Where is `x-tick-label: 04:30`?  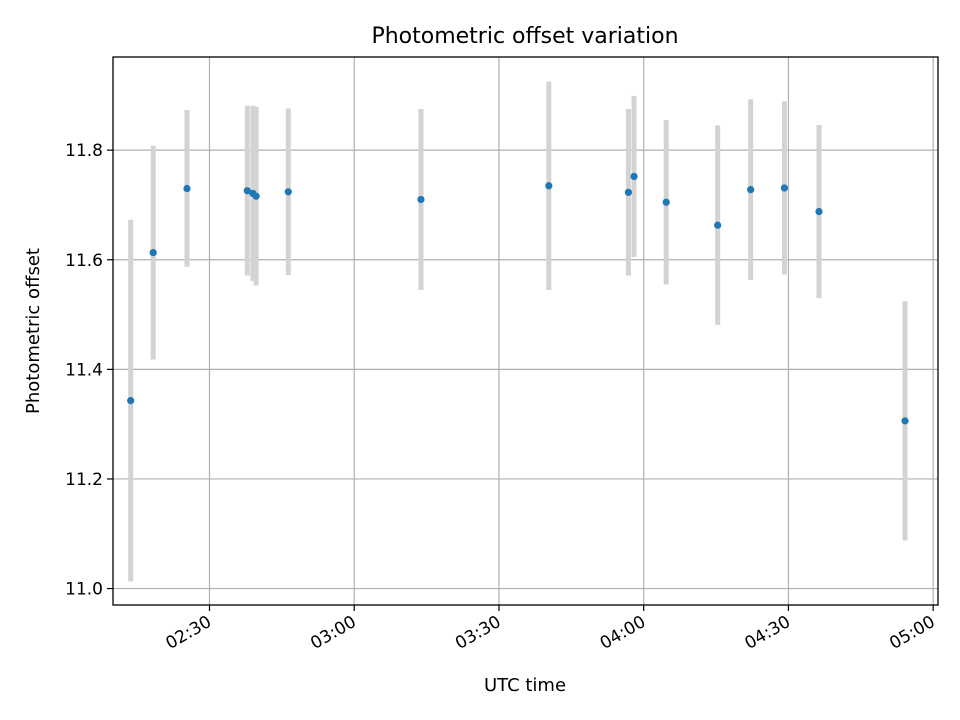 x-tick-label: 04:30 is located at coordinates (768, 633).